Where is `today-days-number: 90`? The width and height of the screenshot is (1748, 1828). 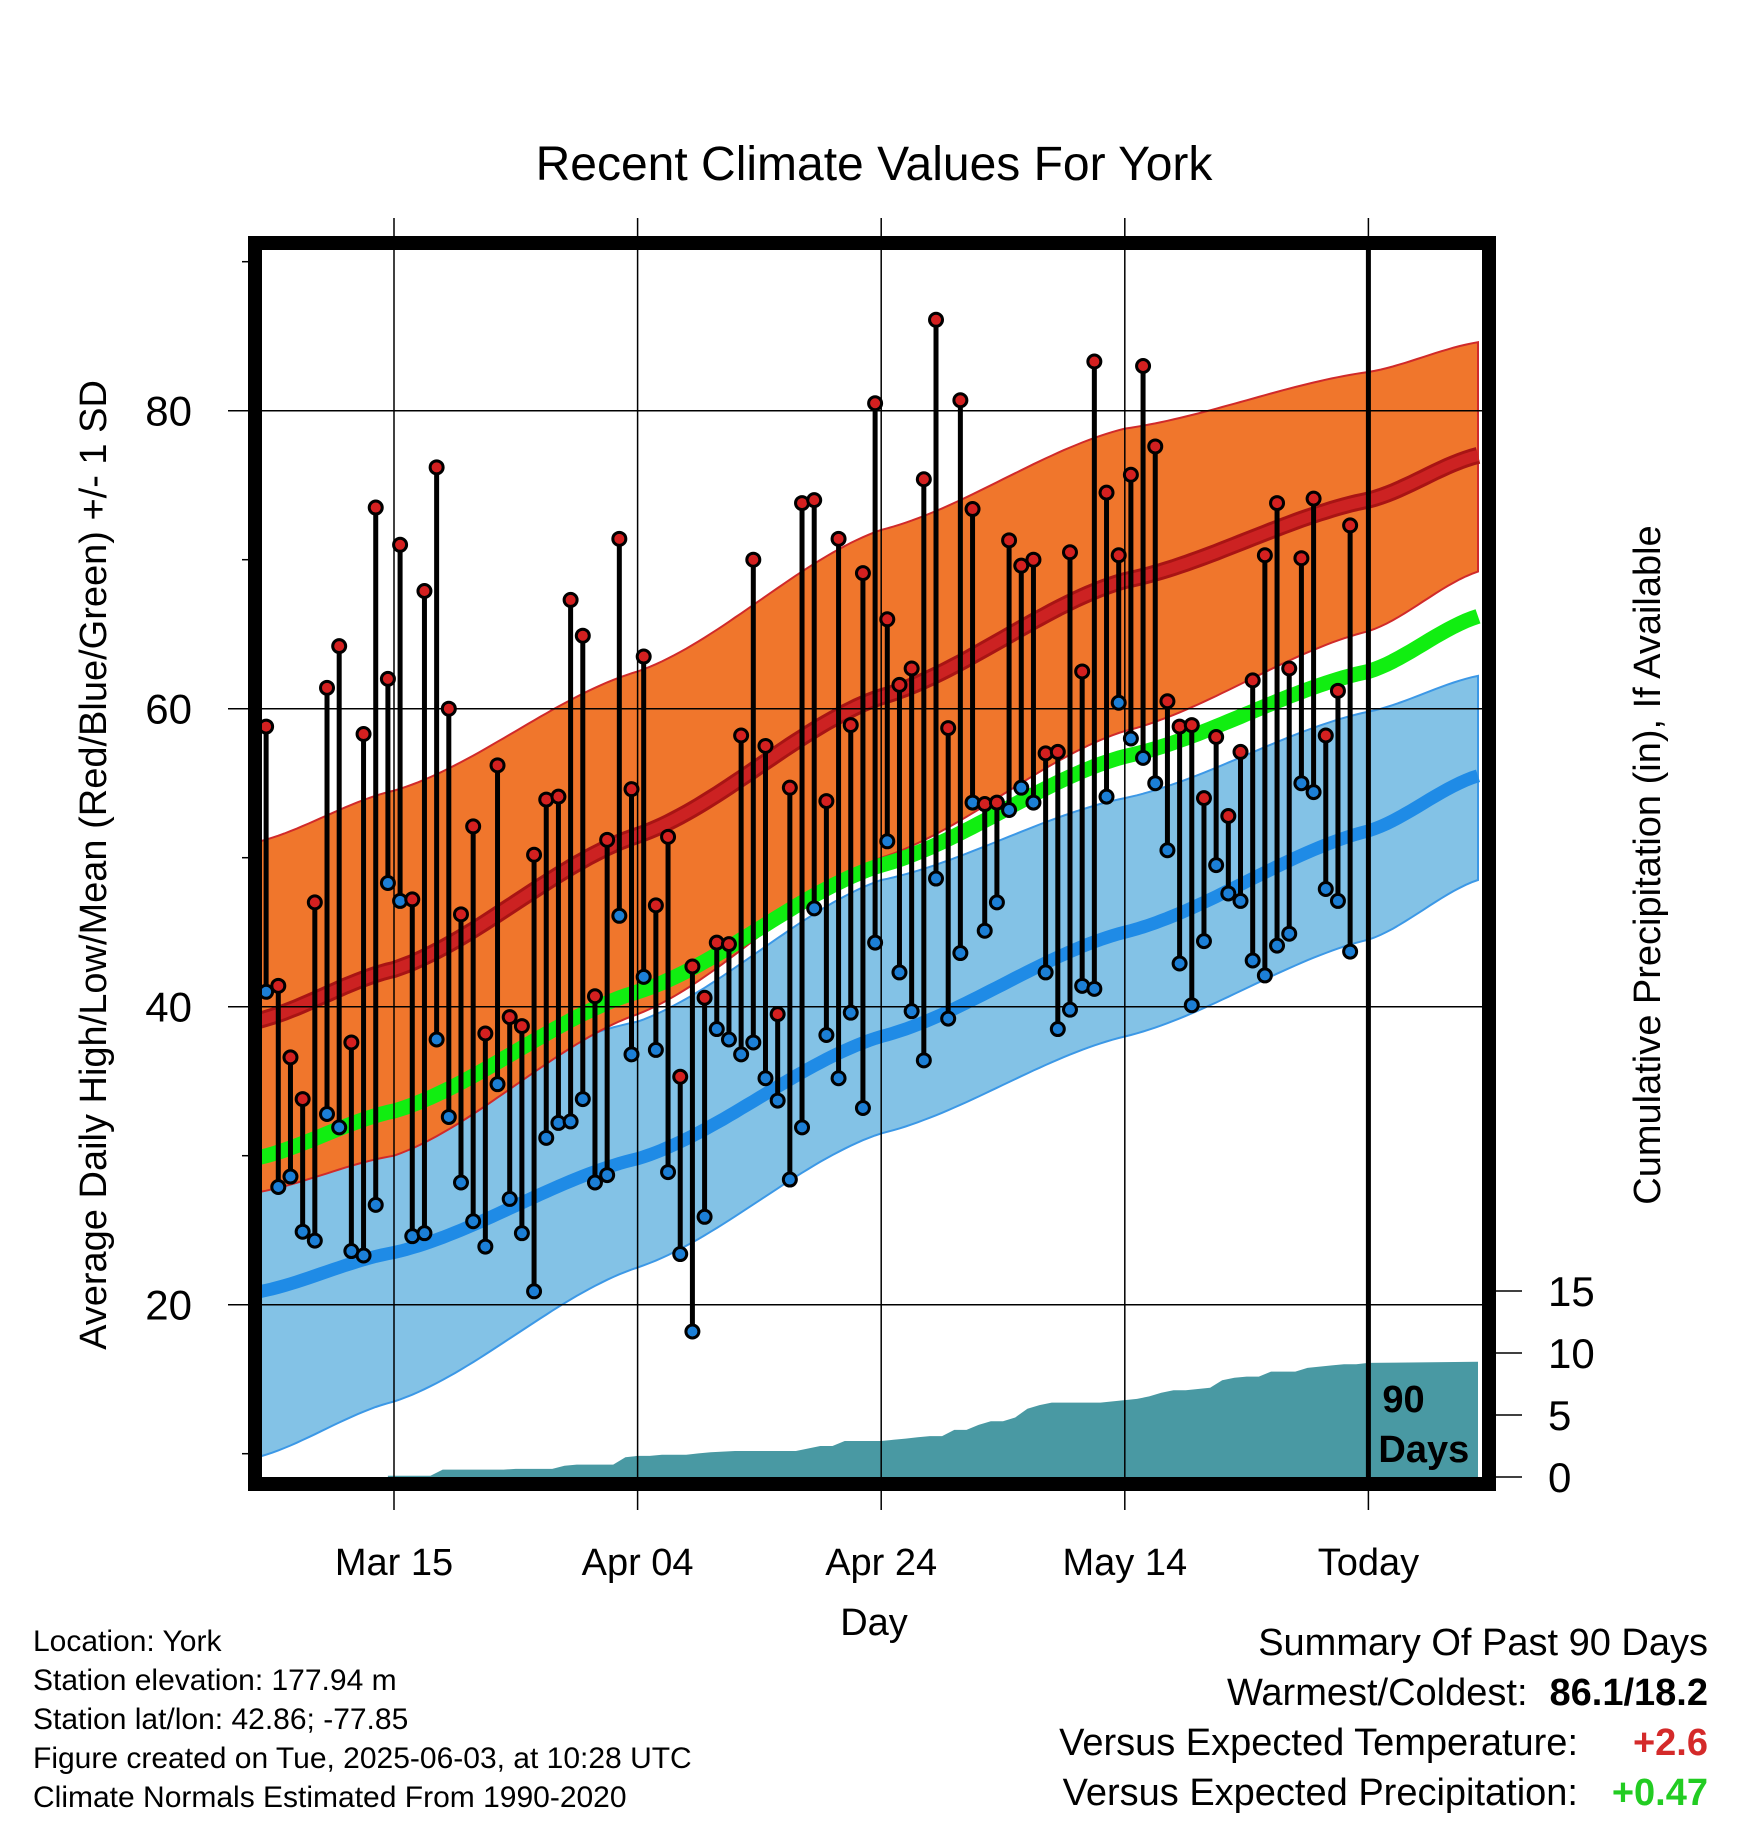 today-days-number: 90 is located at coordinates (1403, 1400).